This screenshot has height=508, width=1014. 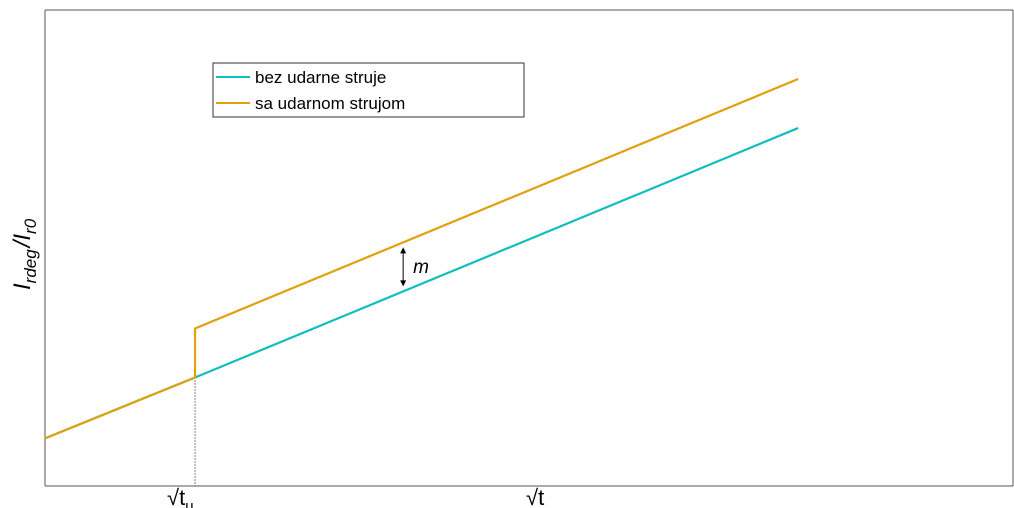 I want to click on annotation-label: m, so click(x=421, y=267).